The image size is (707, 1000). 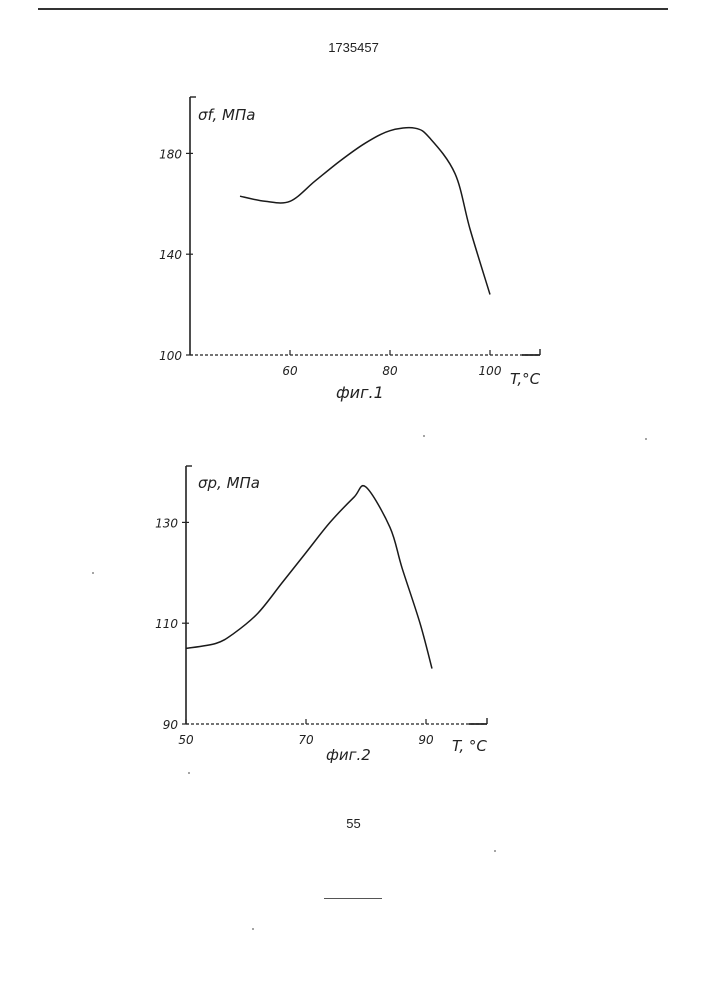 I want to click on y-axis-label: σp, МПа, so click(x=229, y=483).